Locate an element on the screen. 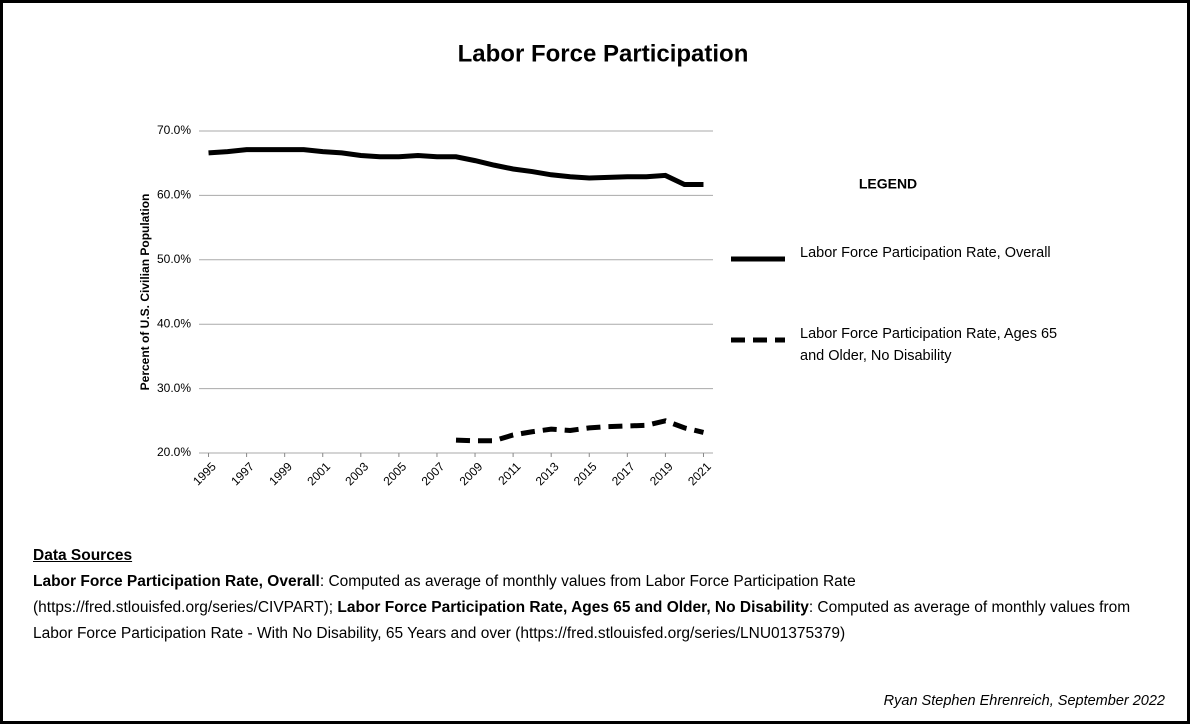 Image resolution: width=1190 pixels, height=724 pixels. x-tick-label: 2013 is located at coordinates (547, 473).